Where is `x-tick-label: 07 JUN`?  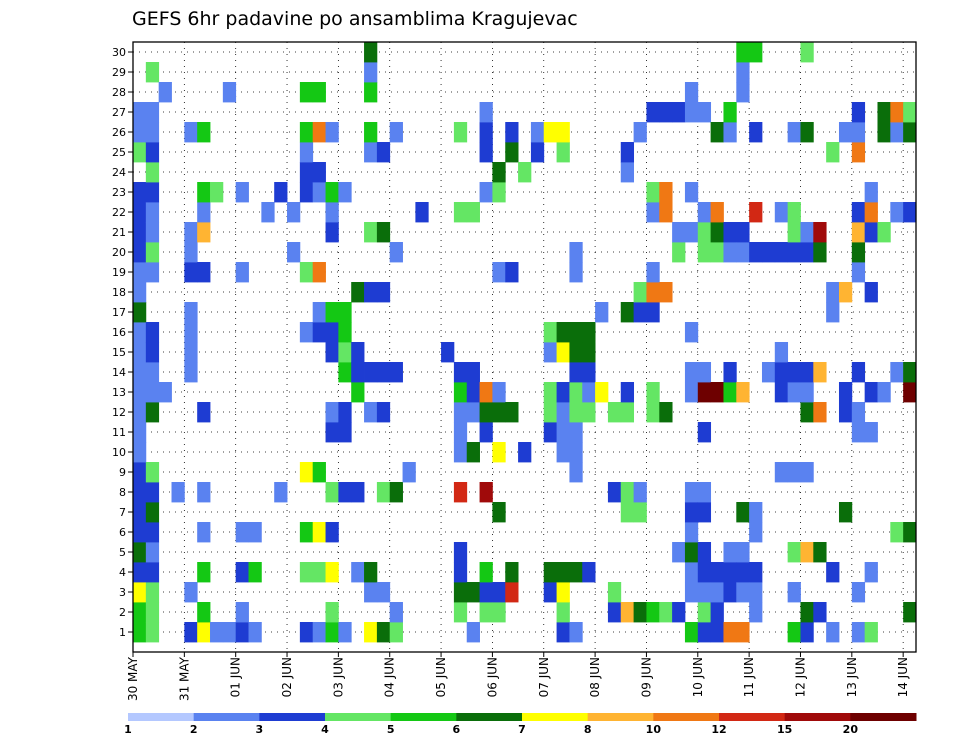
x-tick-label: 07 JUN is located at coordinates (544, 677).